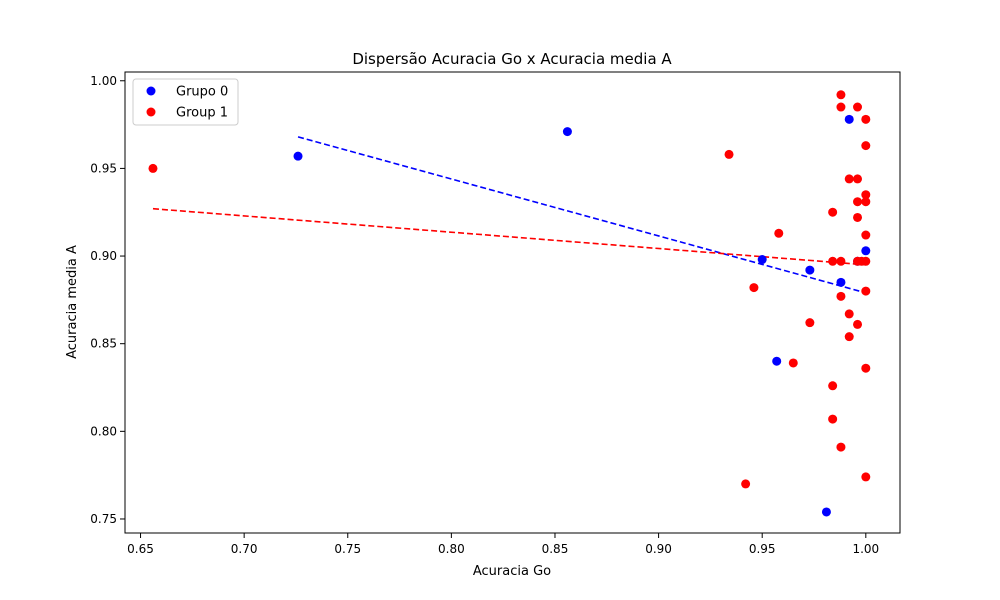 The image size is (1000, 600). What do you see at coordinates (103, 168) in the screenshot?
I see `y-tick-label: 0.95` at bounding box center [103, 168].